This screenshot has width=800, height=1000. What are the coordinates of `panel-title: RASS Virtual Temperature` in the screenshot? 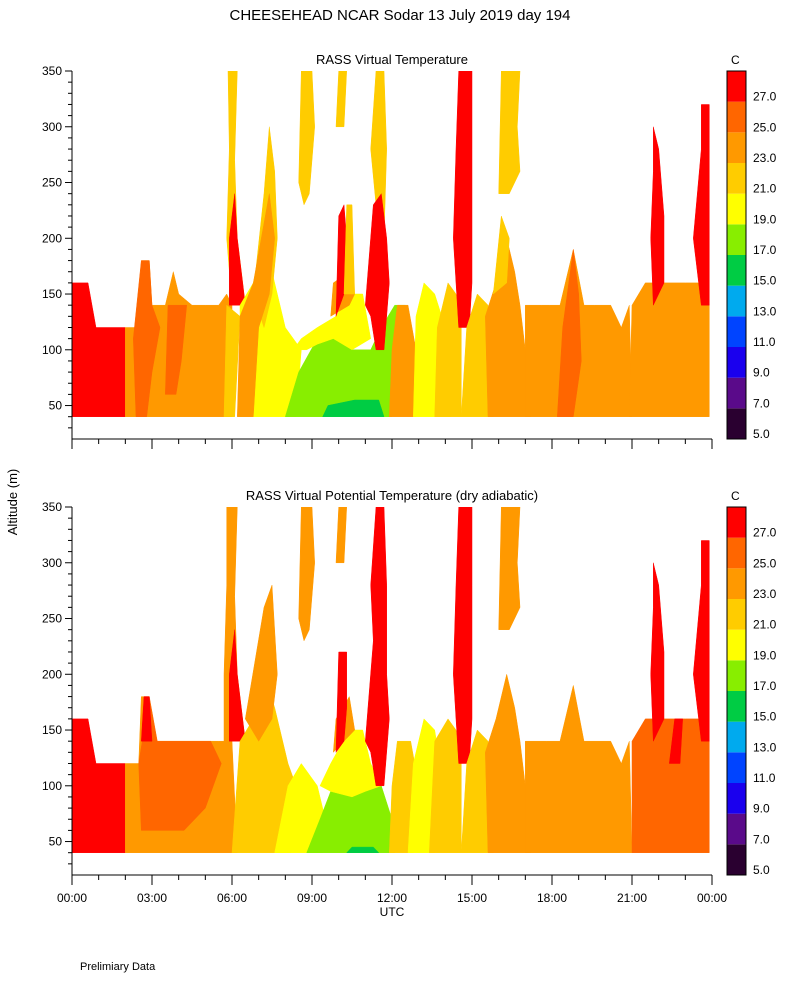 It's located at (392, 59).